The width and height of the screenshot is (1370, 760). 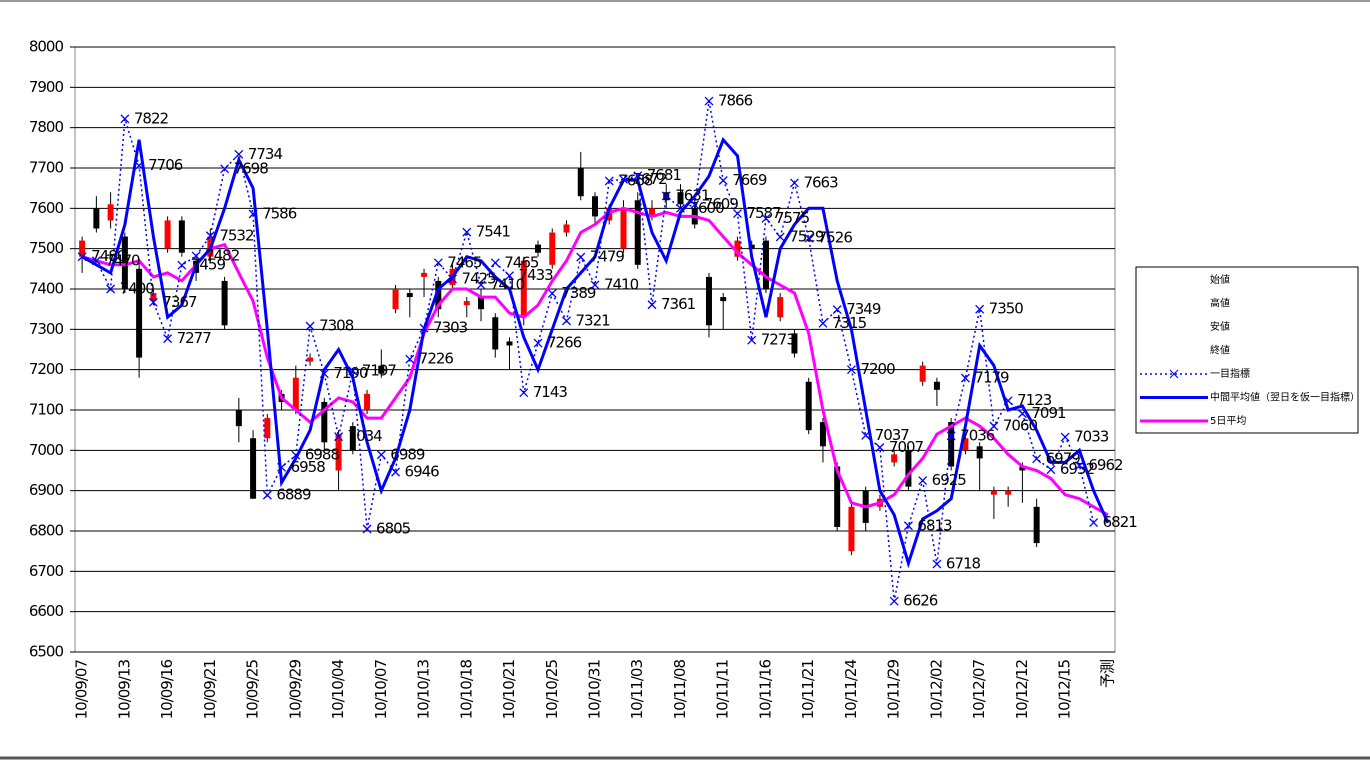 I want to click on data-label: 7143, so click(x=550, y=392).